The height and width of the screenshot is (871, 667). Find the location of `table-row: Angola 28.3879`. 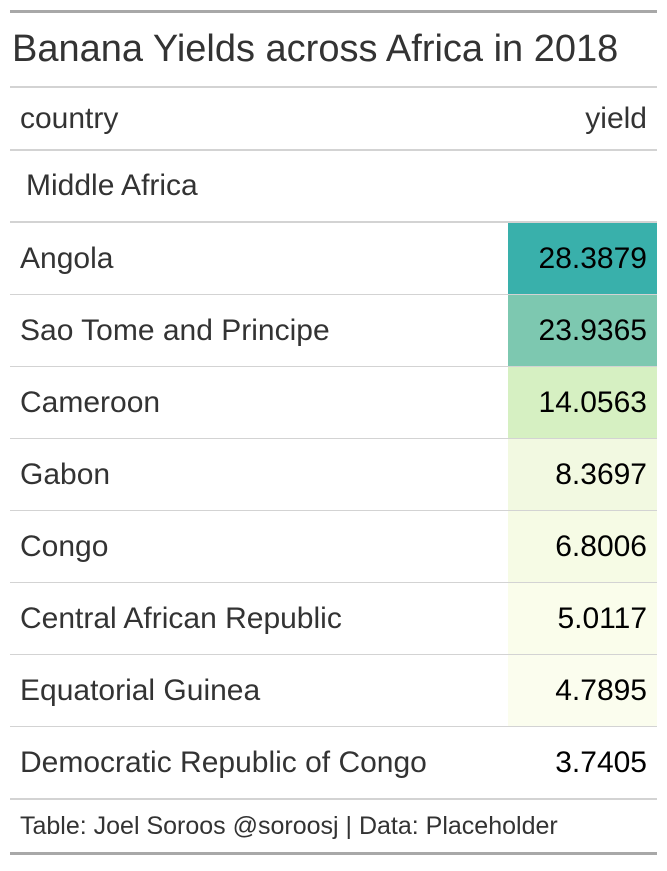

table-row: Angola 28.3879 is located at coordinates (333, 258).